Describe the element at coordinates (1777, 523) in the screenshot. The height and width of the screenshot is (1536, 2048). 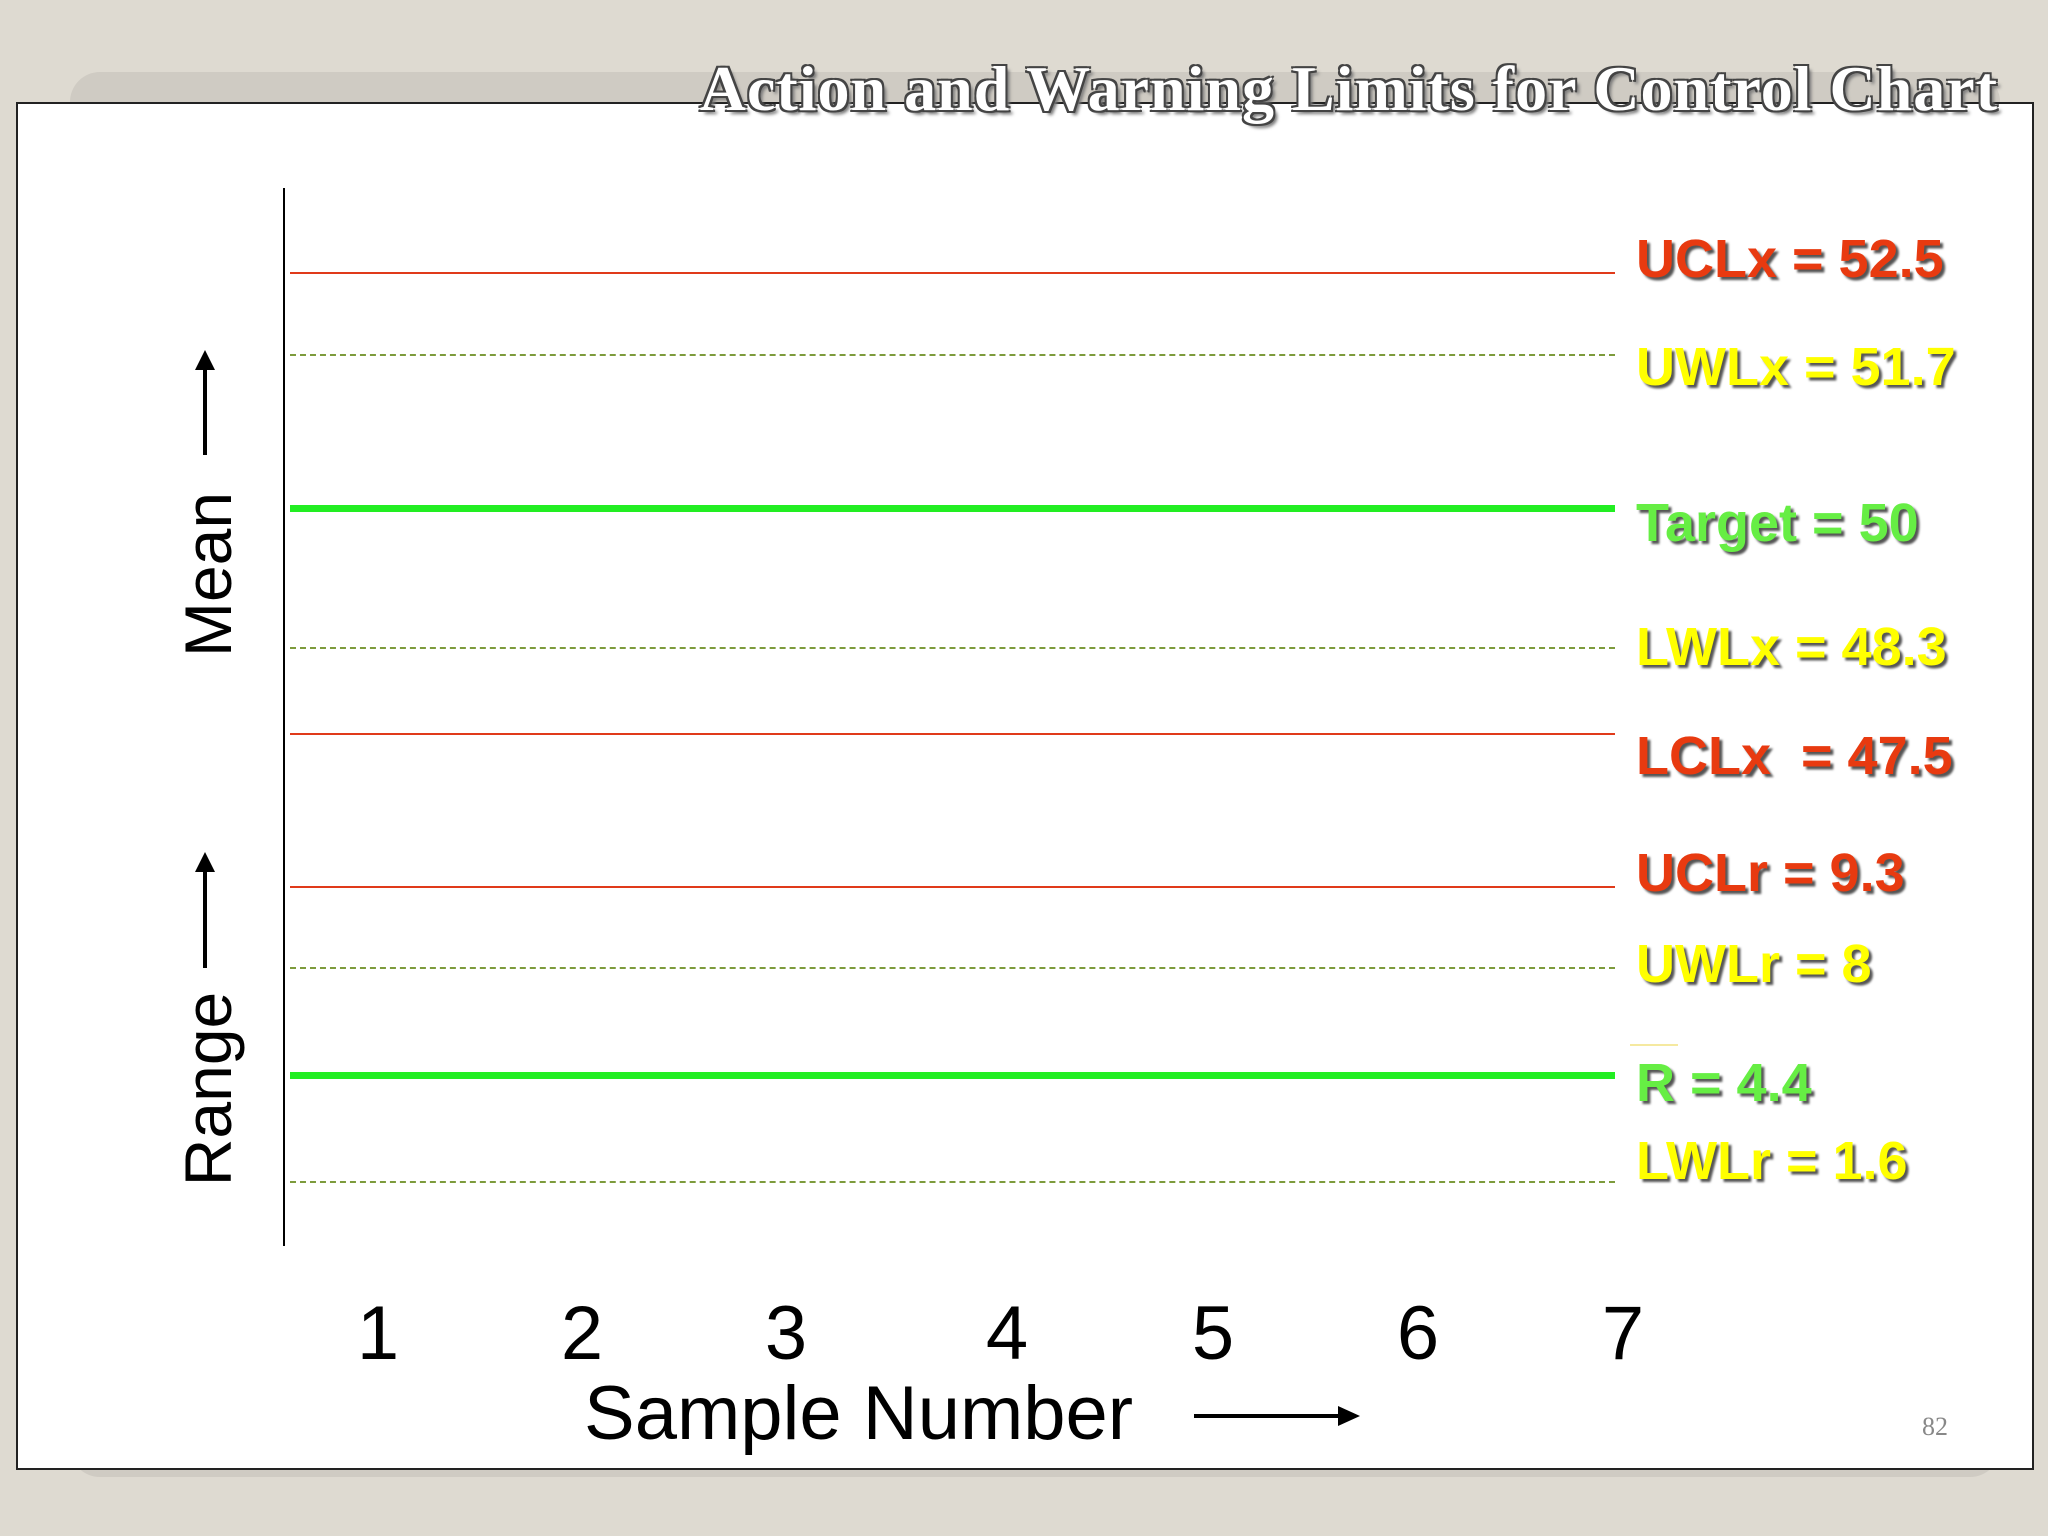
I see `target-label: Target = 50` at that location.